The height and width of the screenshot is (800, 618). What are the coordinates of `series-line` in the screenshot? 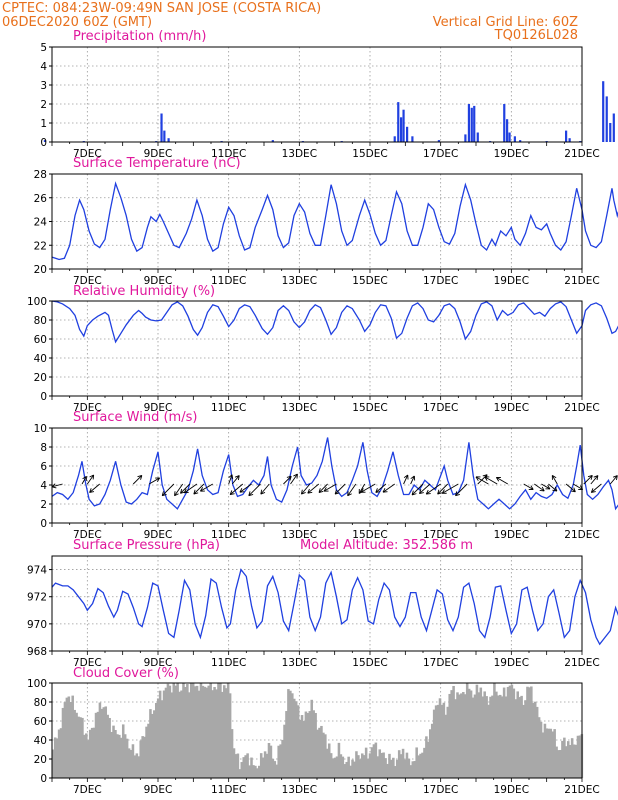 It's located at (334, 221).